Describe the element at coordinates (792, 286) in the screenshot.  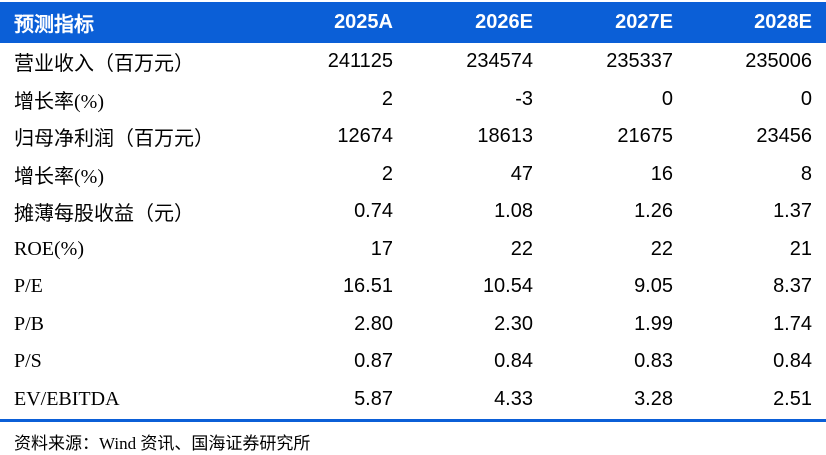
I see `cell-value: 8.37` at that location.